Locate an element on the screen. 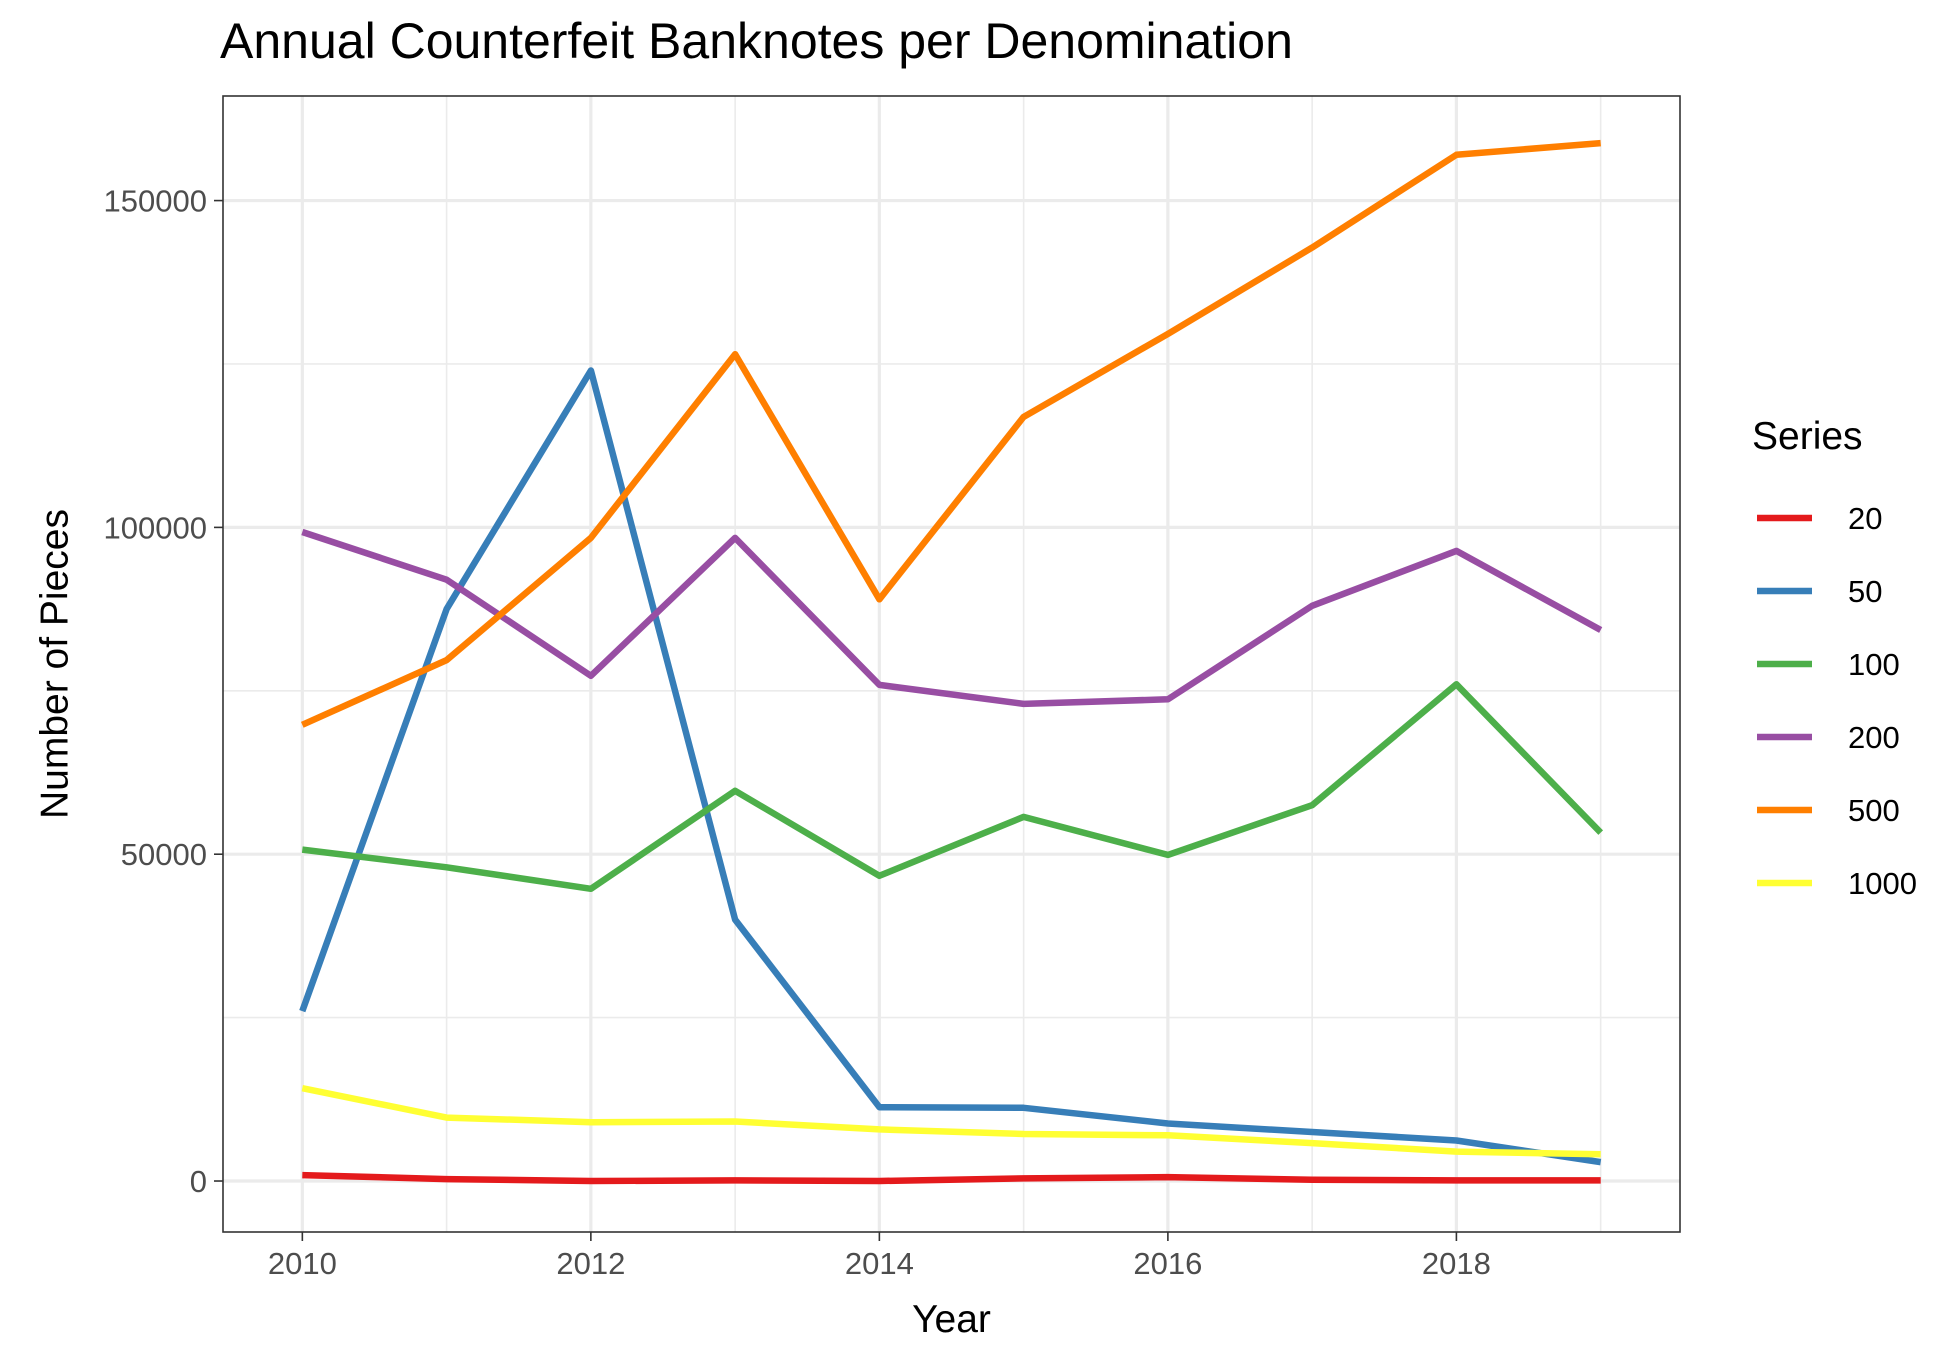 The width and height of the screenshot is (1950, 1349). y-tick-label: 100000 is located at coordinates (155, 527).